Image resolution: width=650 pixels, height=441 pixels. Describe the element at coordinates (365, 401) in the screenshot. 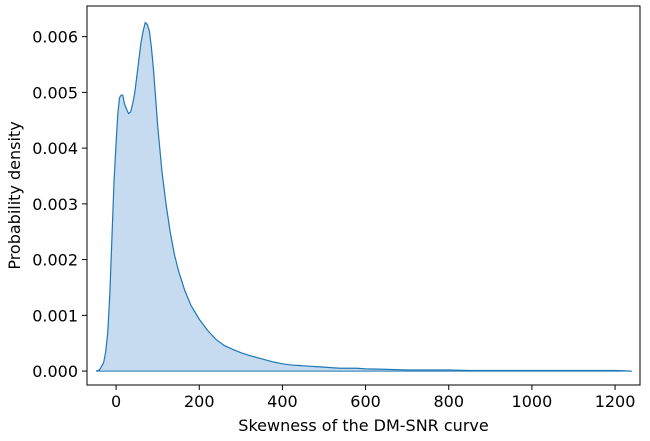

I see `x-tick-label: 600` at that location.